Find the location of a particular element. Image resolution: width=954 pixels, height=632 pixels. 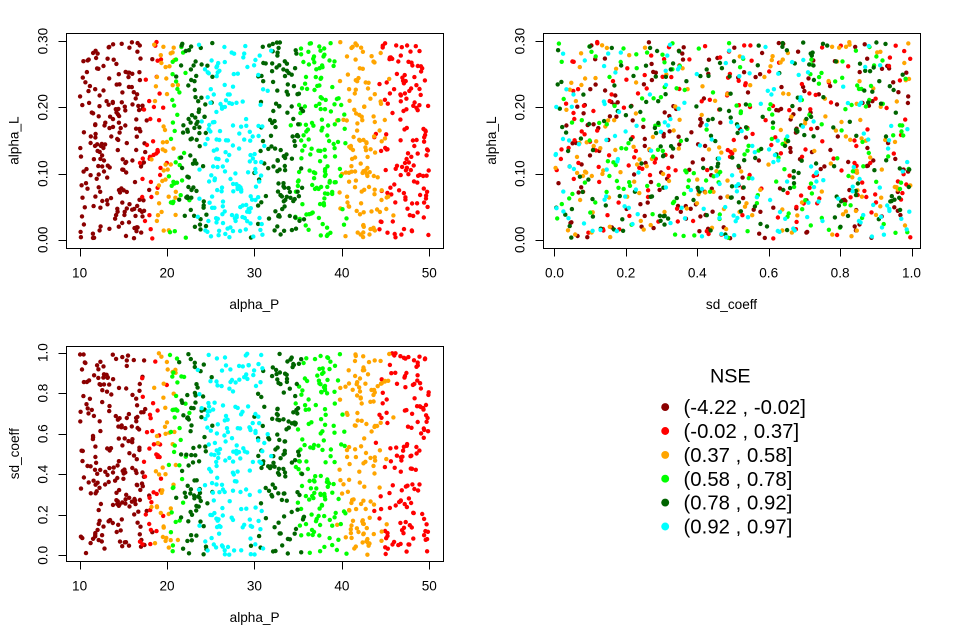

svg-text: (-0.02 , 0.37] is located at coordinates (742, 432).